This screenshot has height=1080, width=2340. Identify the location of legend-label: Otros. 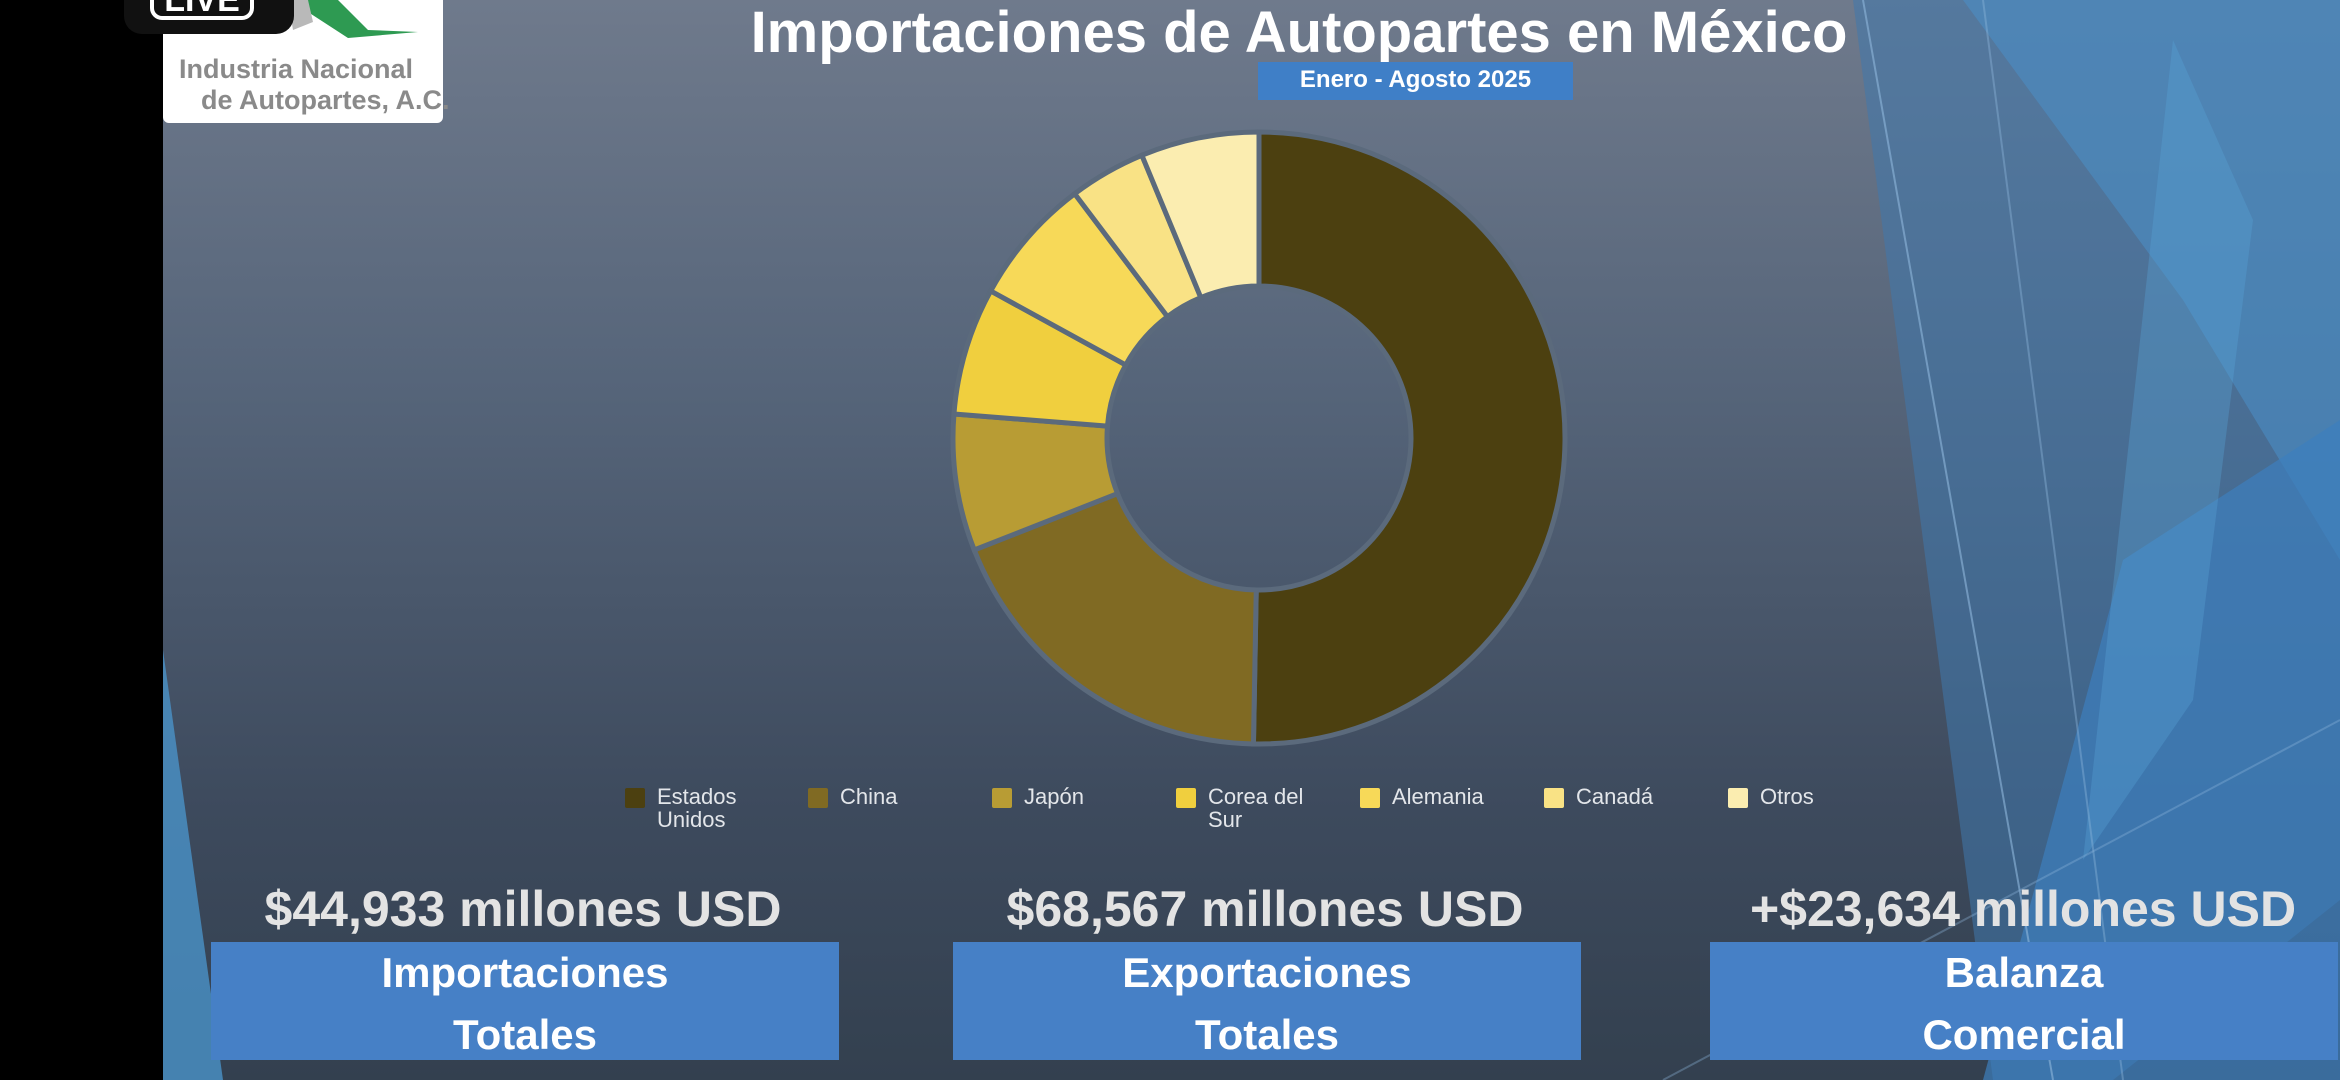
(1787, 796).